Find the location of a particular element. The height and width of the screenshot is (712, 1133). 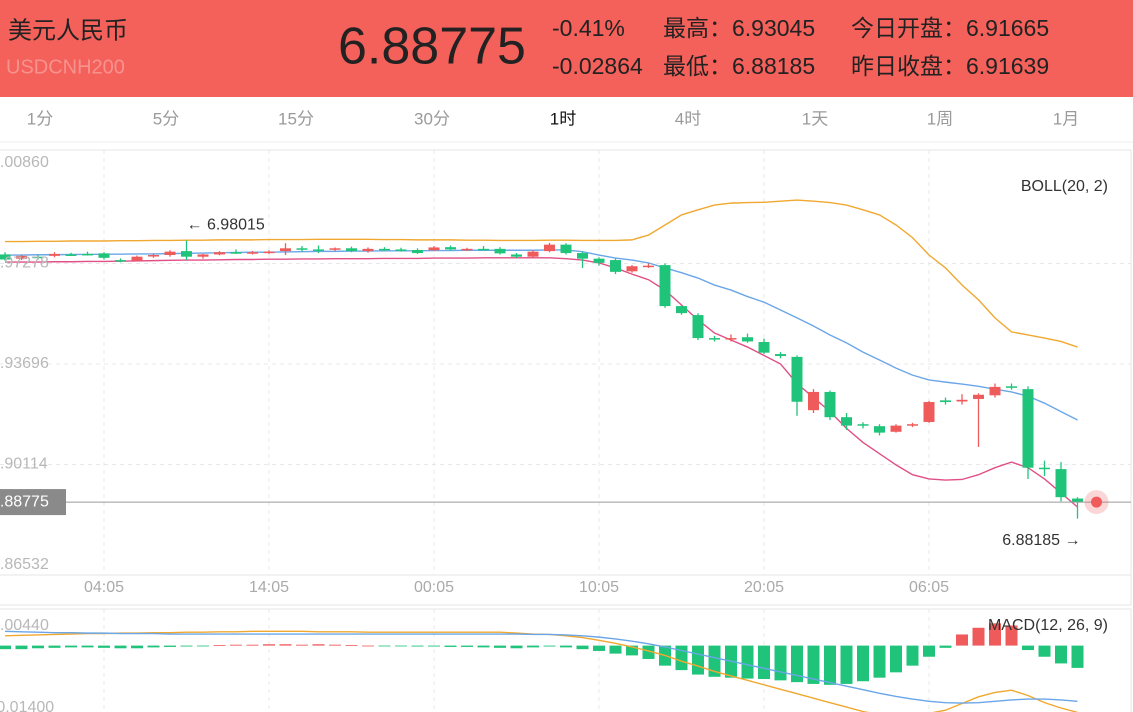

low-stat: 最低：6.88185 is located at coordinates (739, 66).